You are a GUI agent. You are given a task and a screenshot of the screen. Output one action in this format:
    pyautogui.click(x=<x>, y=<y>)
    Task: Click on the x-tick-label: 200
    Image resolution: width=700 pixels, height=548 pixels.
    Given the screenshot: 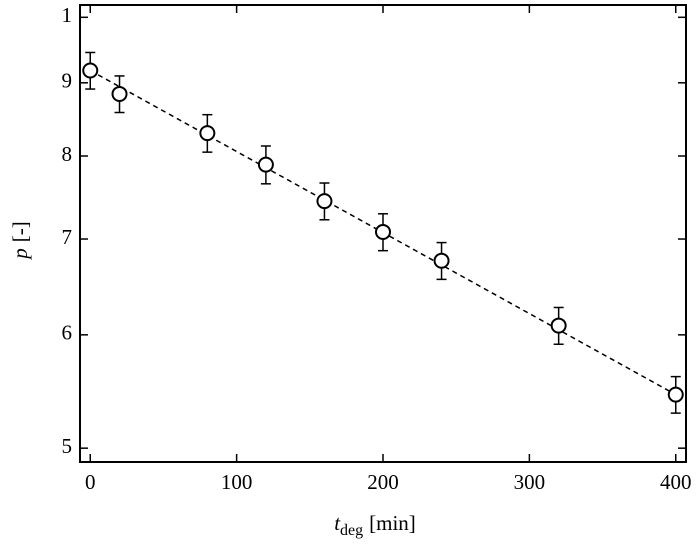 What is the action you would take?
    pyautogui.click(x=383, y=482)
    